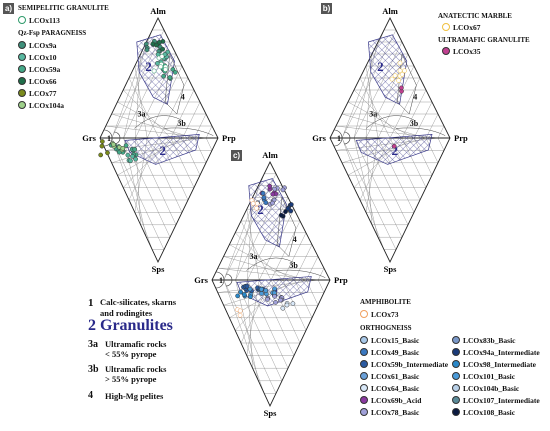 The image size is (550, 431). What do you see at coordinates (385, 302) in the screenshot?
I see `legend-c-group1-title: AMPHIBOLITE` at bounding box center [385, 302].